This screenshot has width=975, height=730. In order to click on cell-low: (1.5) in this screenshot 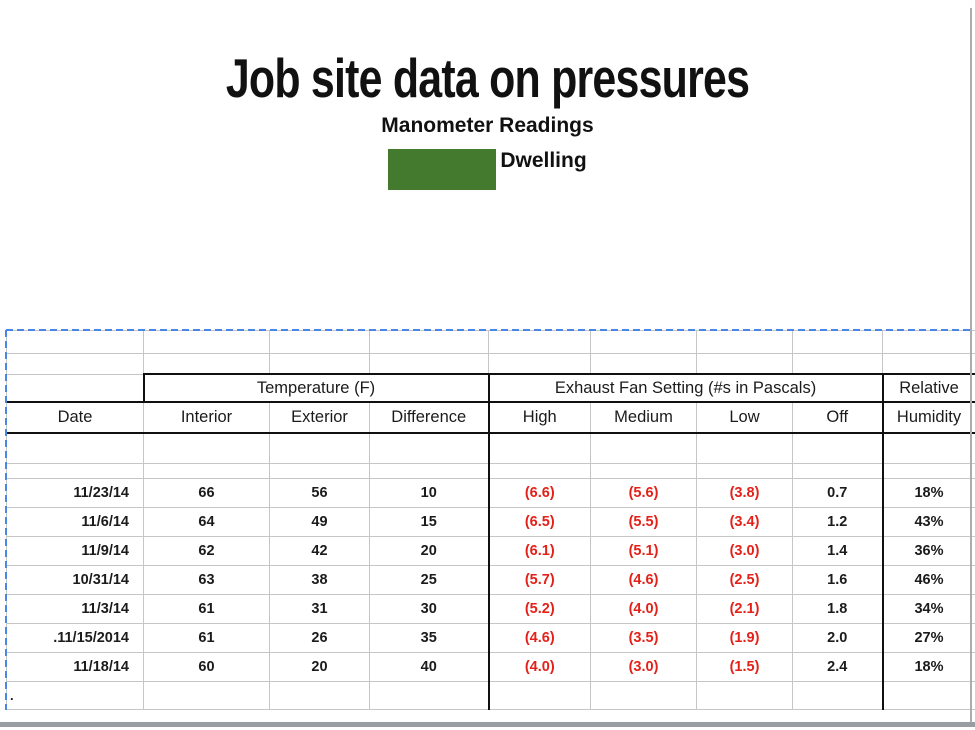, I will do `click(744, 667)`.